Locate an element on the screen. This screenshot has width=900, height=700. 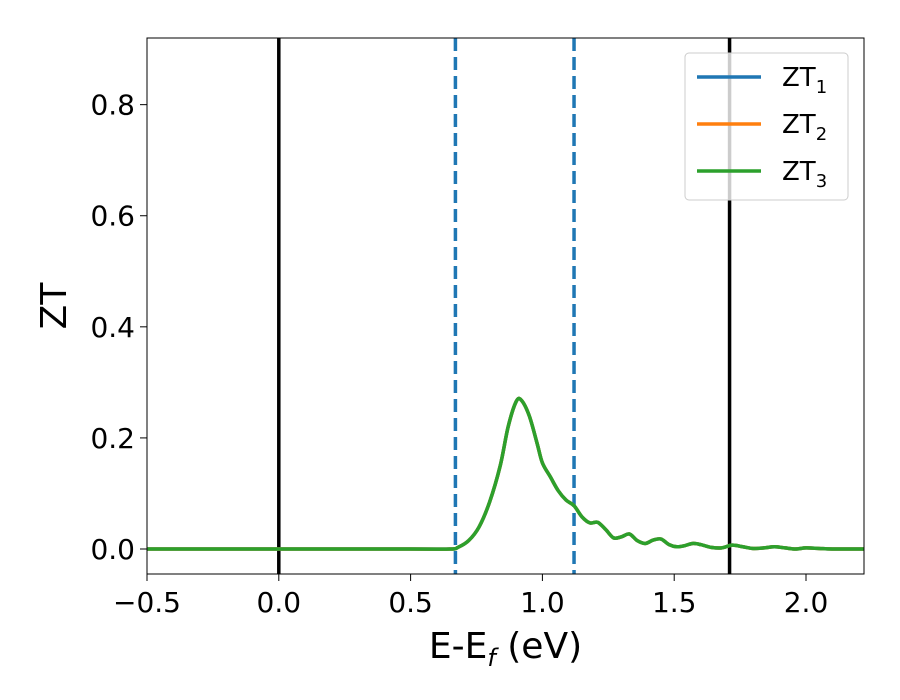
y-tick-label: 0.4 is located at coordinates (112, 327).